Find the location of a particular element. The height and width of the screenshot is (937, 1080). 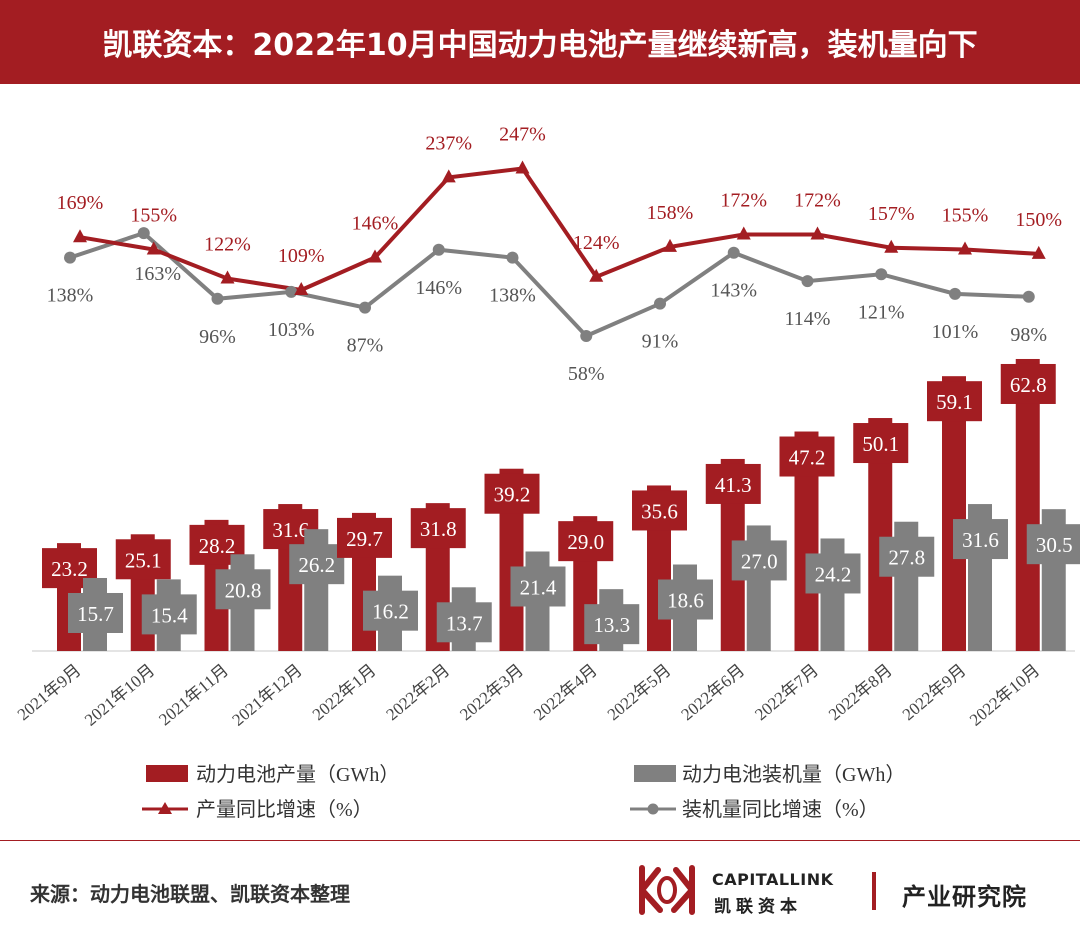

source-note: 来源：动力电池联盟、凯联资本整理 is located at coordinates (190, 894).